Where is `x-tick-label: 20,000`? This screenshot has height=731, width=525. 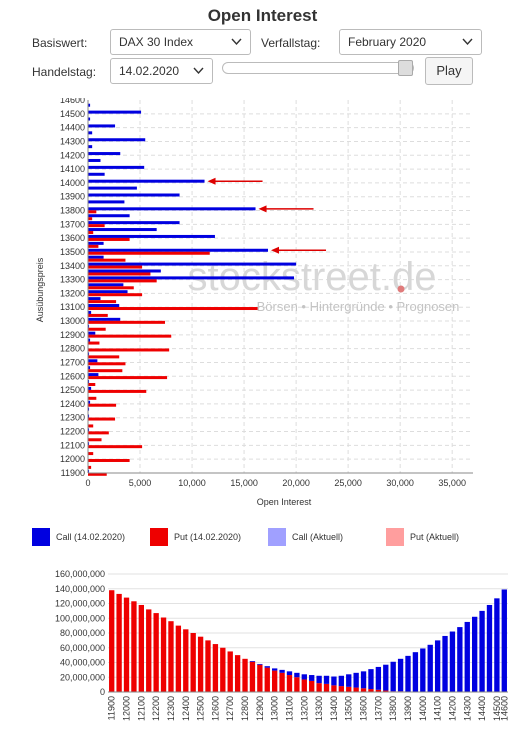 x-tick-label: 20,000 is located at coordinates (296, 483).